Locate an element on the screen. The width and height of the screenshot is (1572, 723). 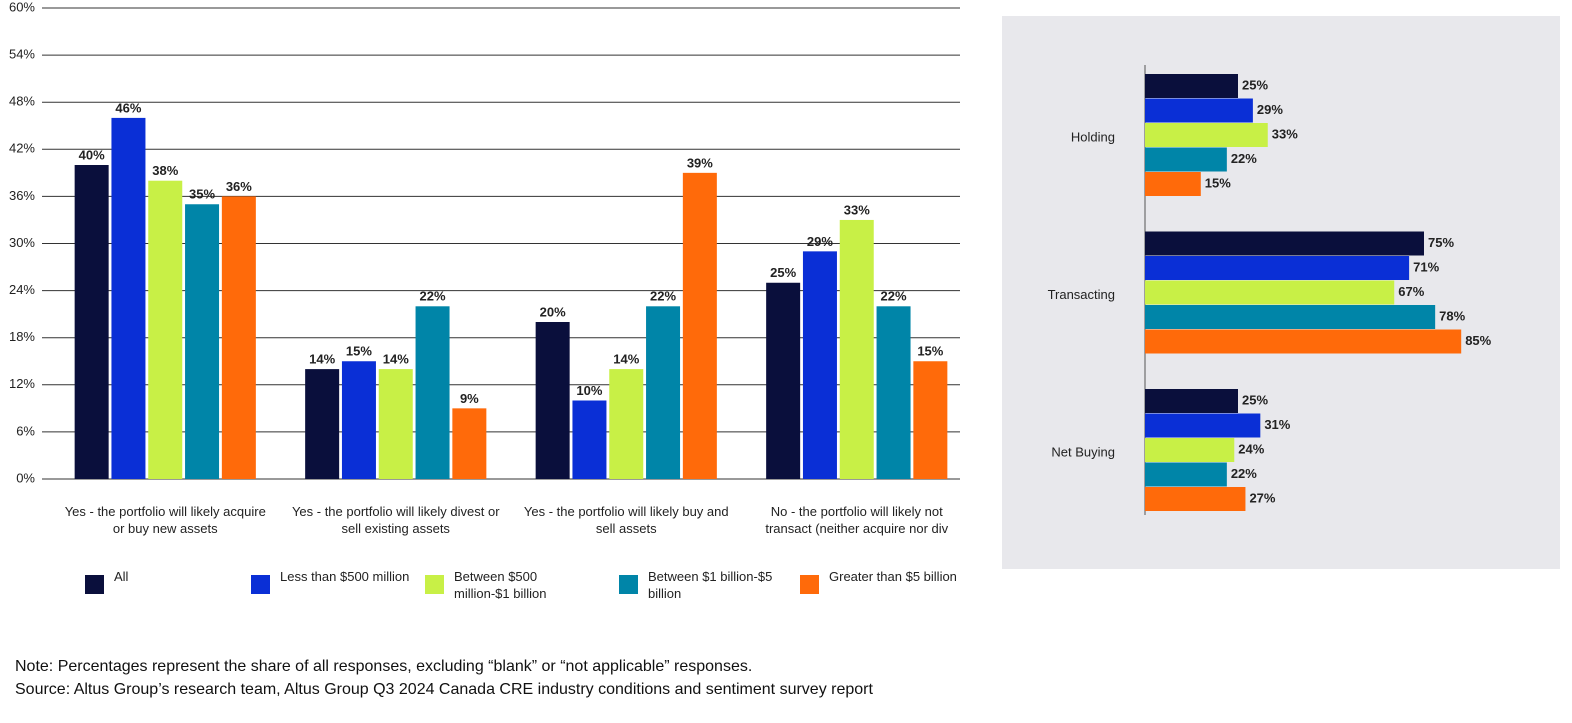
y-tick-label: 18% is located at coordinates (22, 336).